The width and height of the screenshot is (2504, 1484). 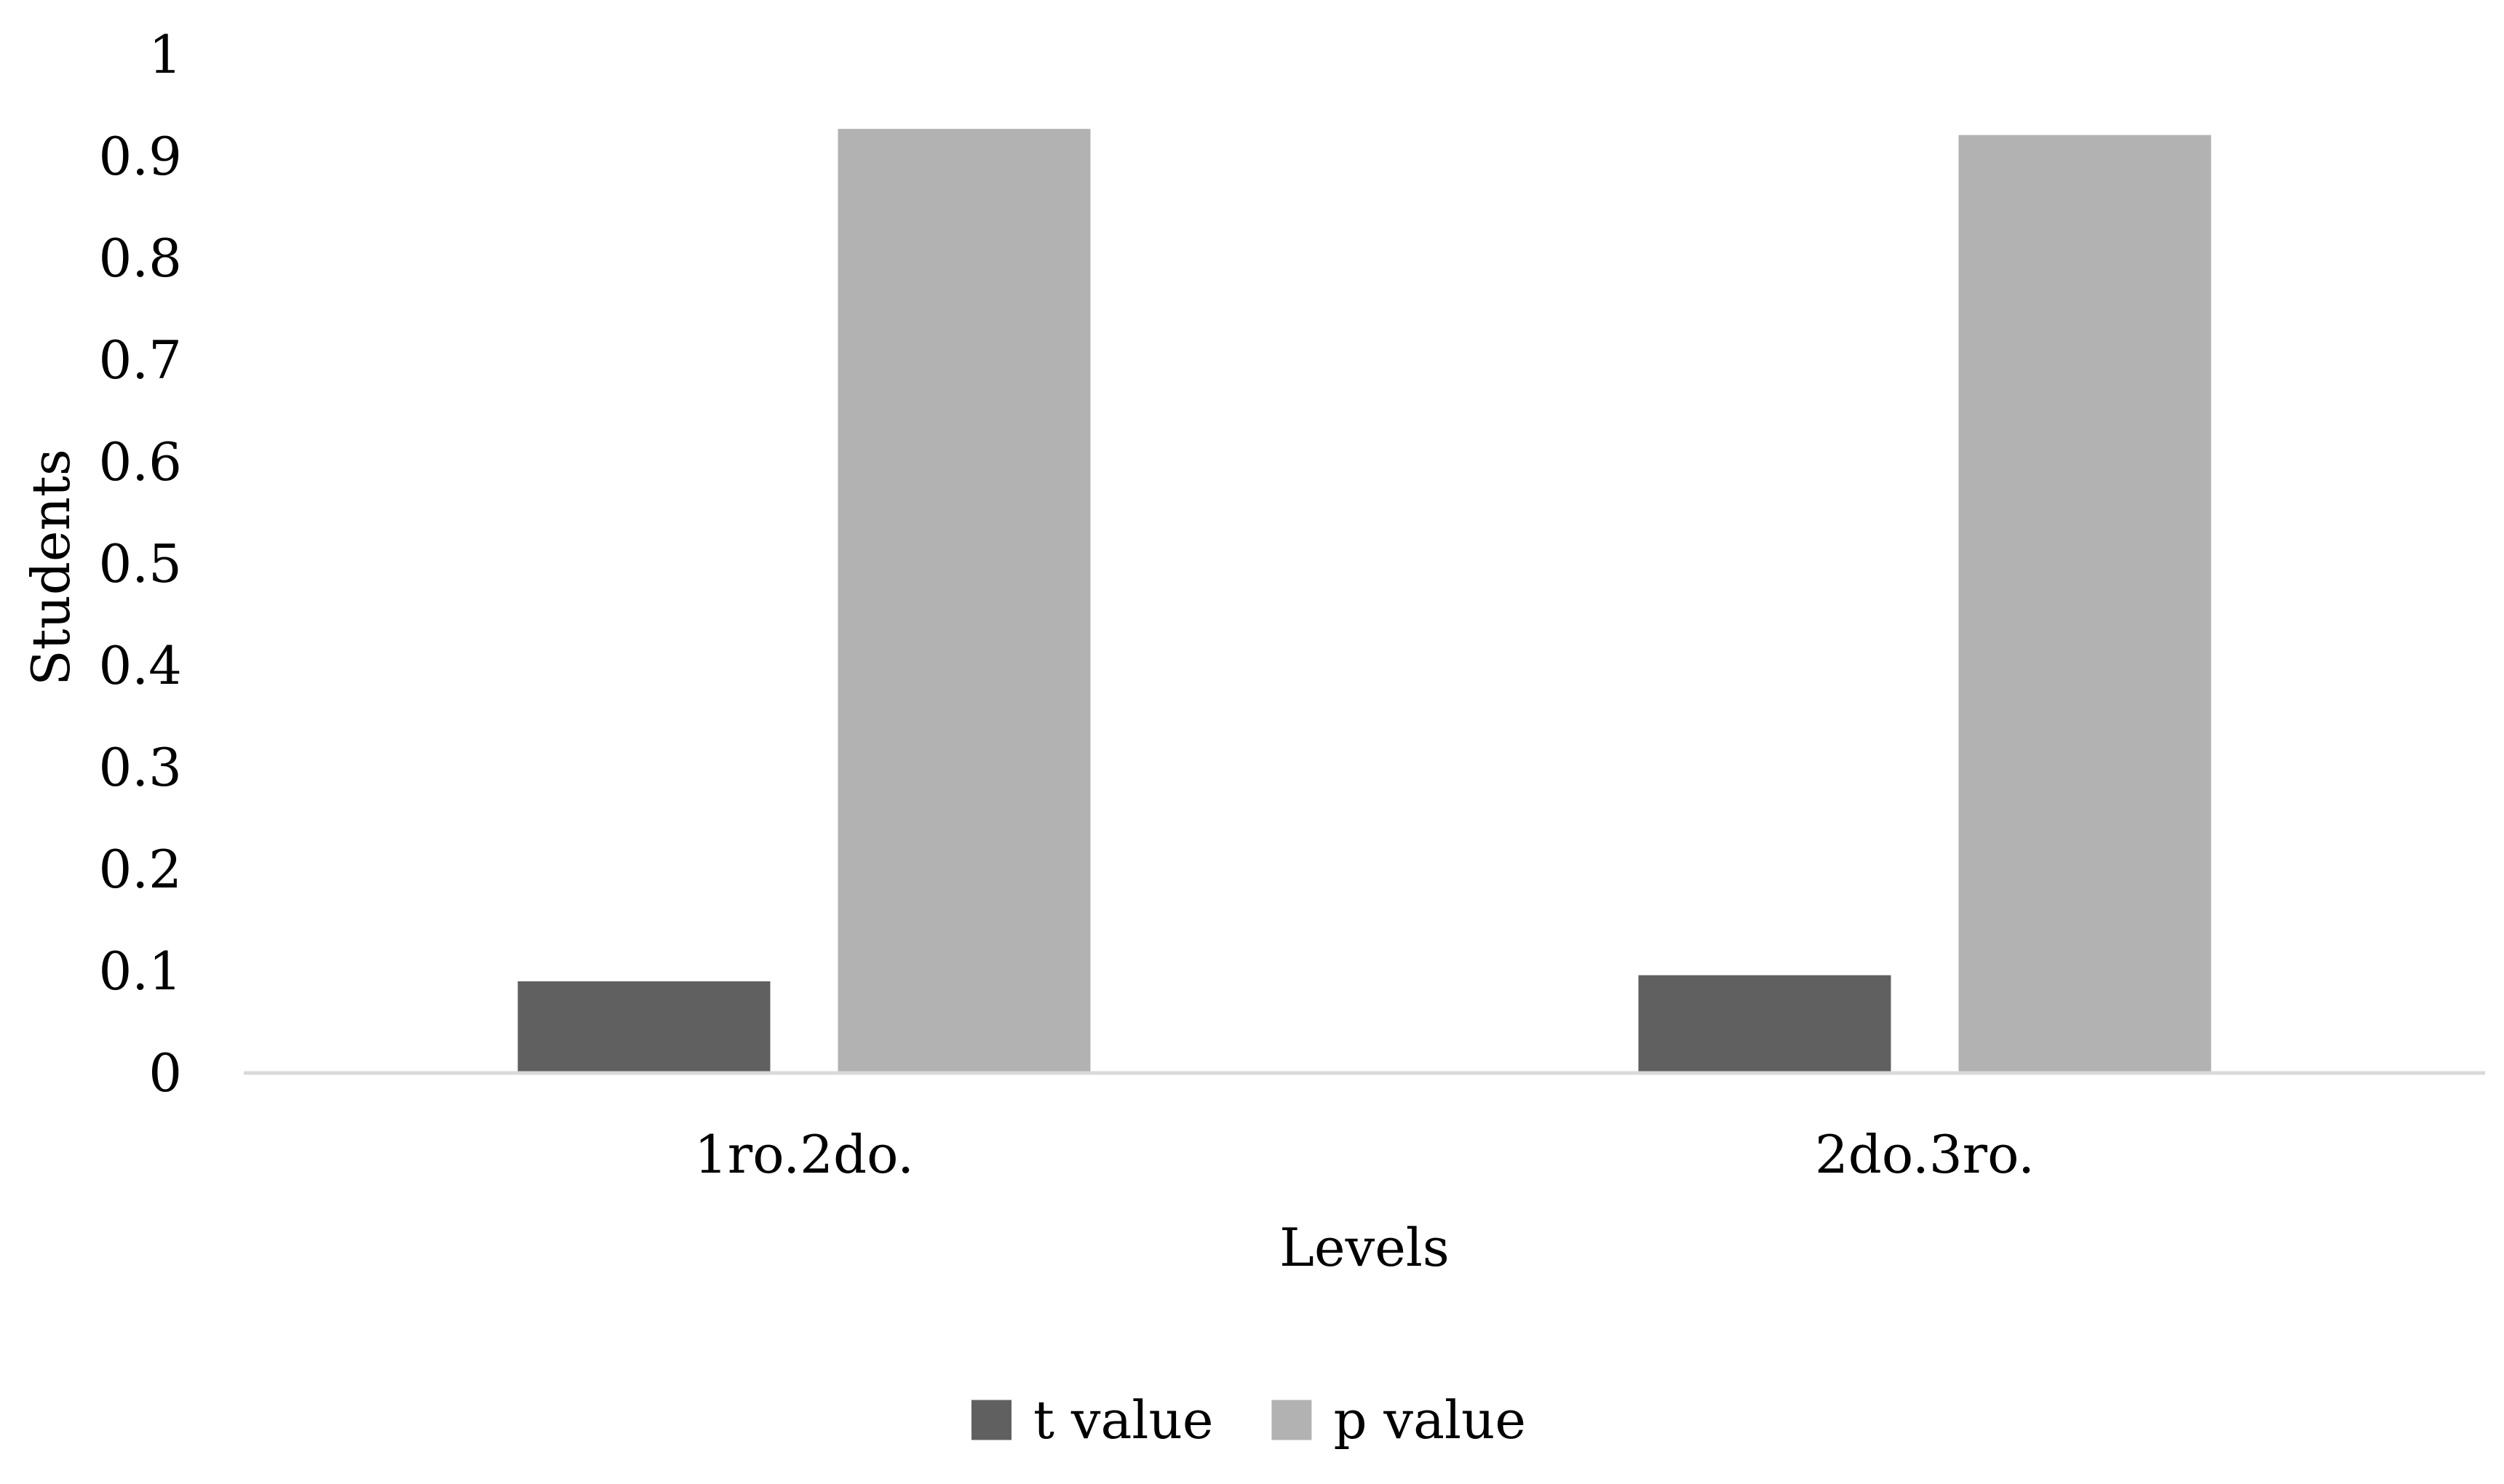 What do you see at coordinates (1925, 1154) in the screenshot?
I see `x-tick-label: 2do.3ro.` at bounding box center [1925, 1154].